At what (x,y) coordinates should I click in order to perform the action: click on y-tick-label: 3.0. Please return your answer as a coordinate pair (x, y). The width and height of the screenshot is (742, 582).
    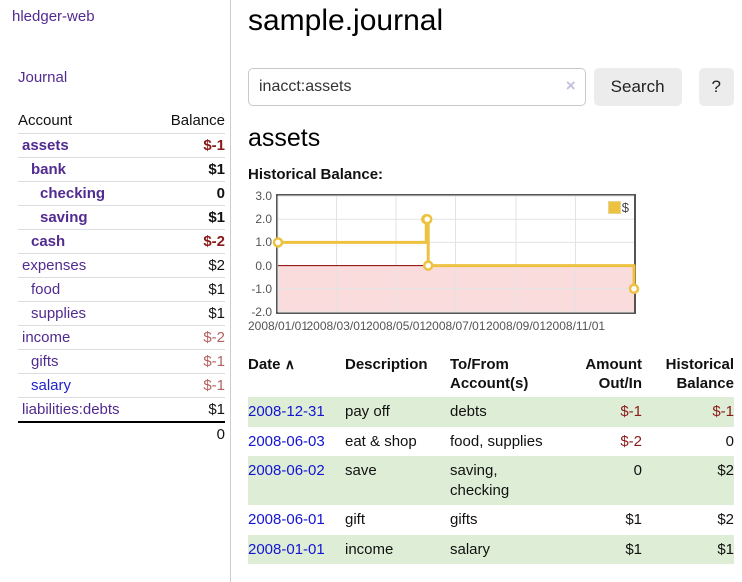
    Looking at the image, I should click on (263, 196).